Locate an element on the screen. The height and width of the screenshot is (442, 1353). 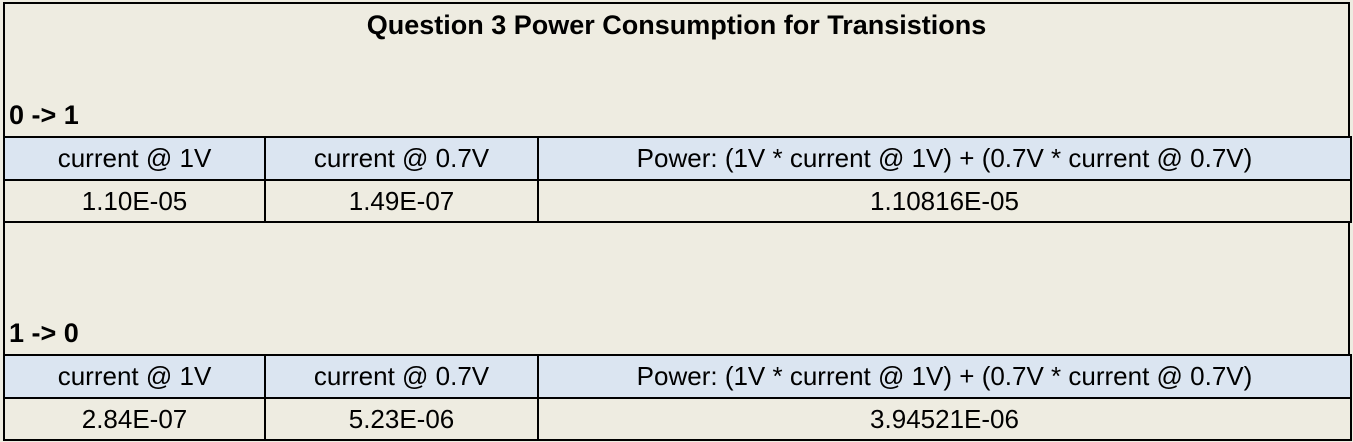
value-cell-current-1v: 1.10E-05 is located at coordinates (134, 201).